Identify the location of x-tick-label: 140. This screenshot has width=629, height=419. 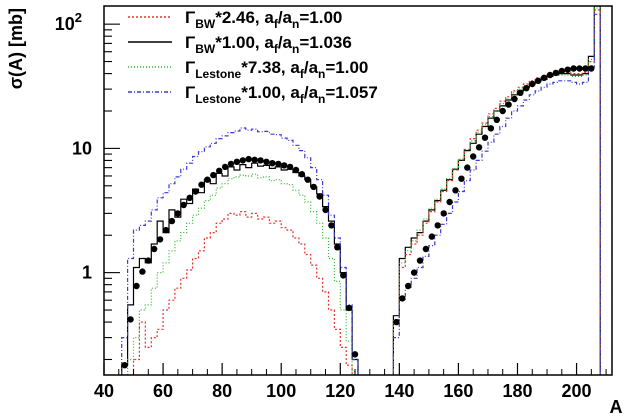
(399, 391).